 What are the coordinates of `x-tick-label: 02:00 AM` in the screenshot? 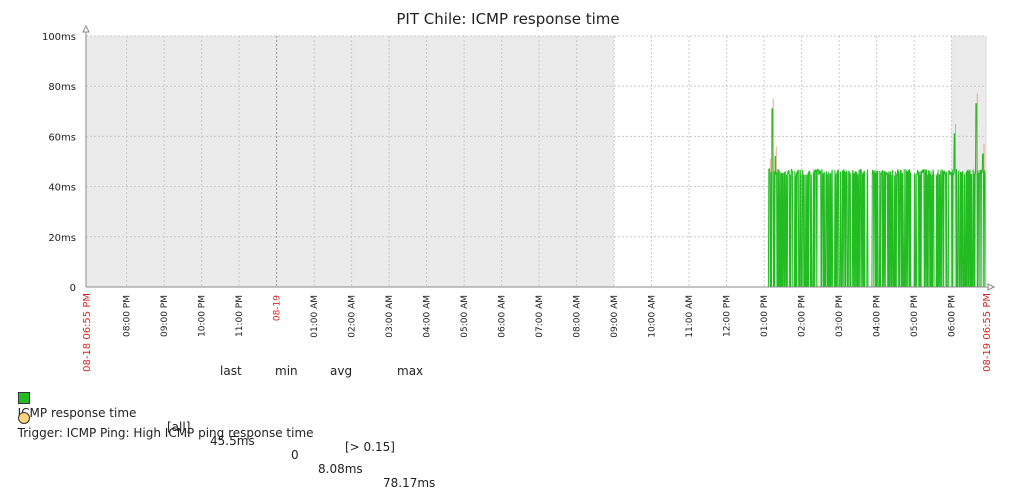 It's located at (353, 316).